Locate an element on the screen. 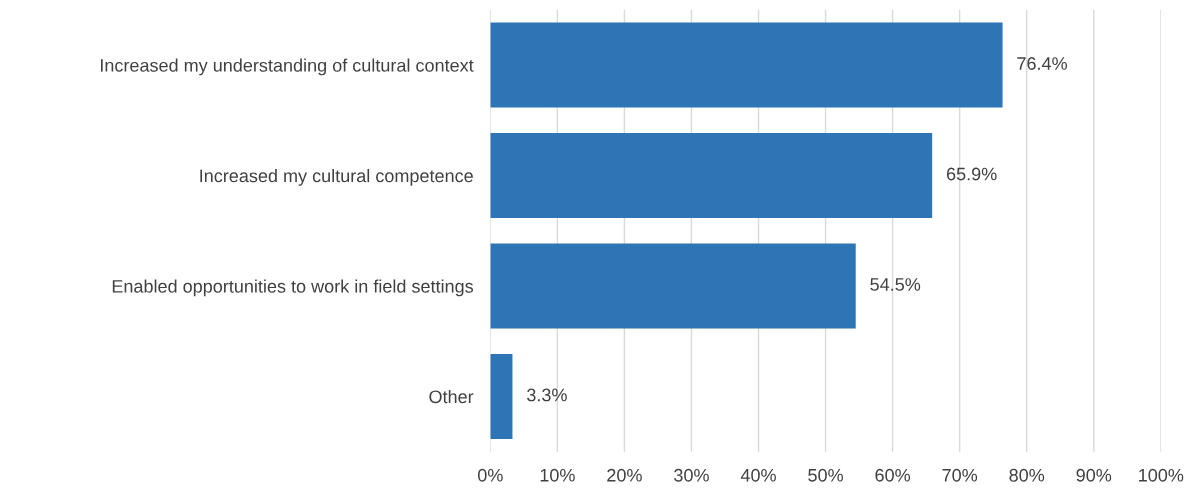  x-tick-label: 50% is located at coordinates (825, 475).